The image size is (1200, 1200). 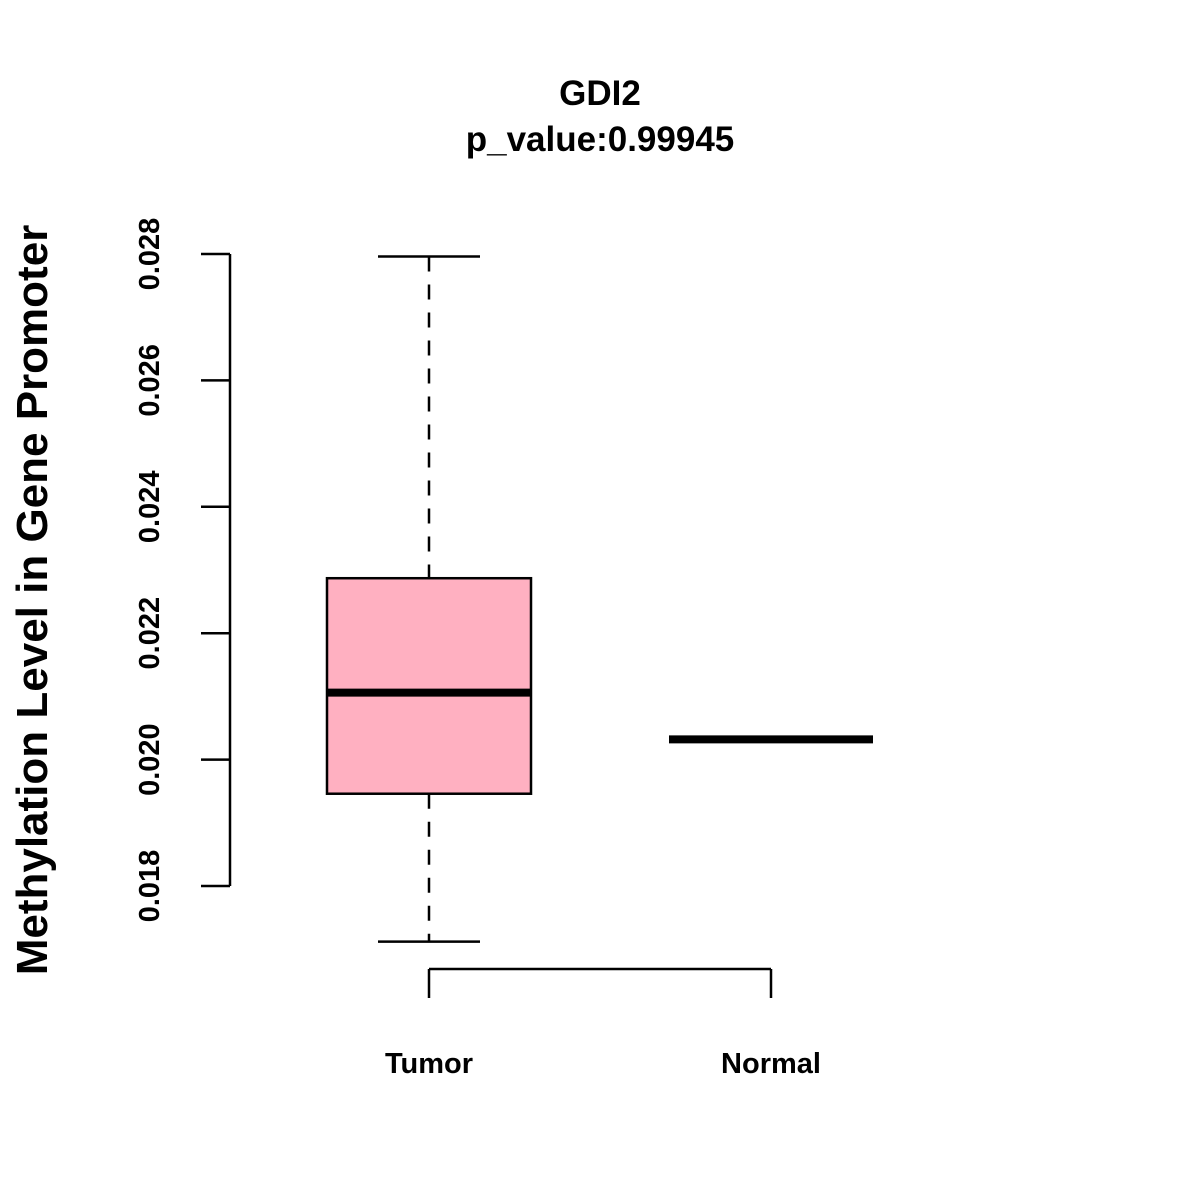 I want to click on box-group-tumor, so click(x=429, y=599).